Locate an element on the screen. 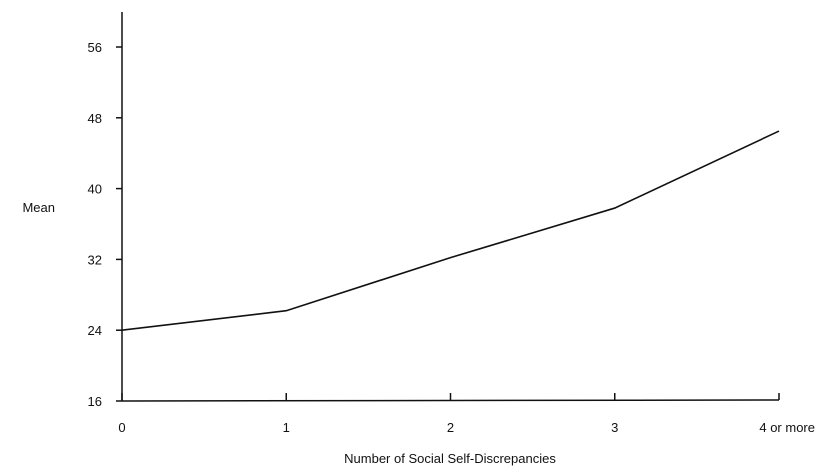 The height and width of the screenshot is (472, 818). x-axis-title: Number of Social Self-Discrepancies is located at coordinates (450, 458).